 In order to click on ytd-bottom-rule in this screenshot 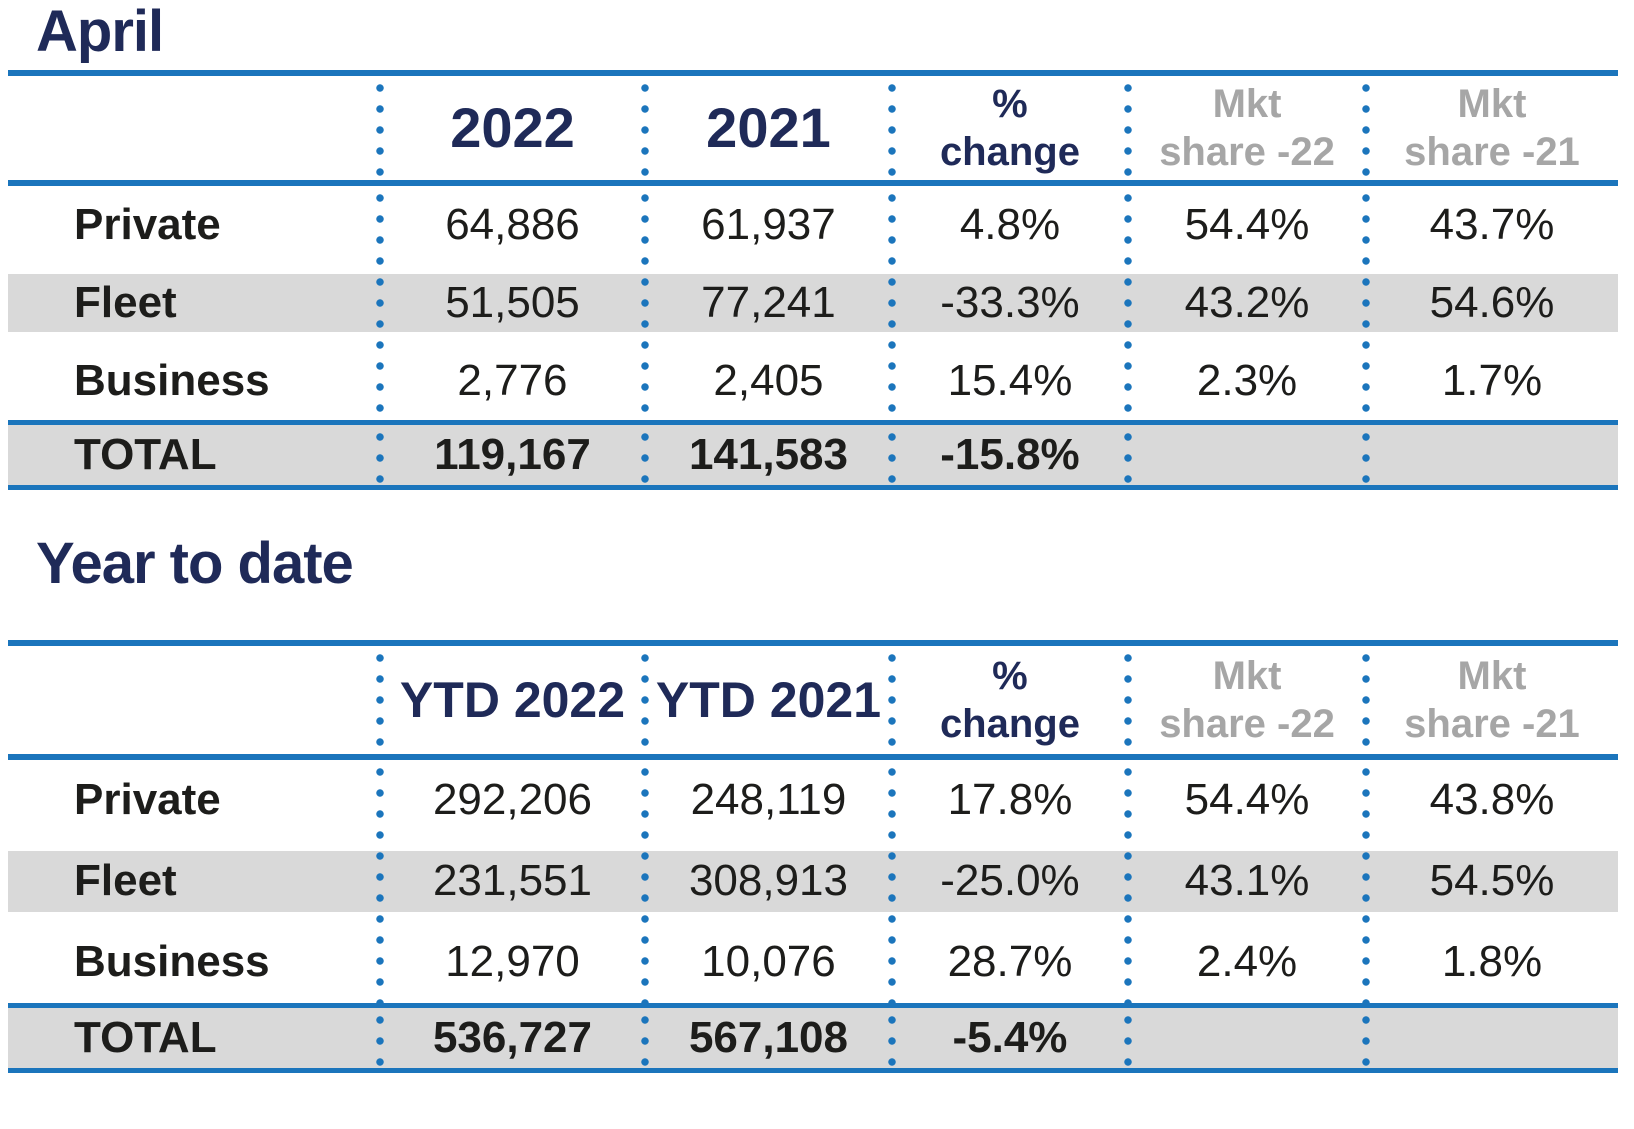, I will do `click(813, 1070)`.